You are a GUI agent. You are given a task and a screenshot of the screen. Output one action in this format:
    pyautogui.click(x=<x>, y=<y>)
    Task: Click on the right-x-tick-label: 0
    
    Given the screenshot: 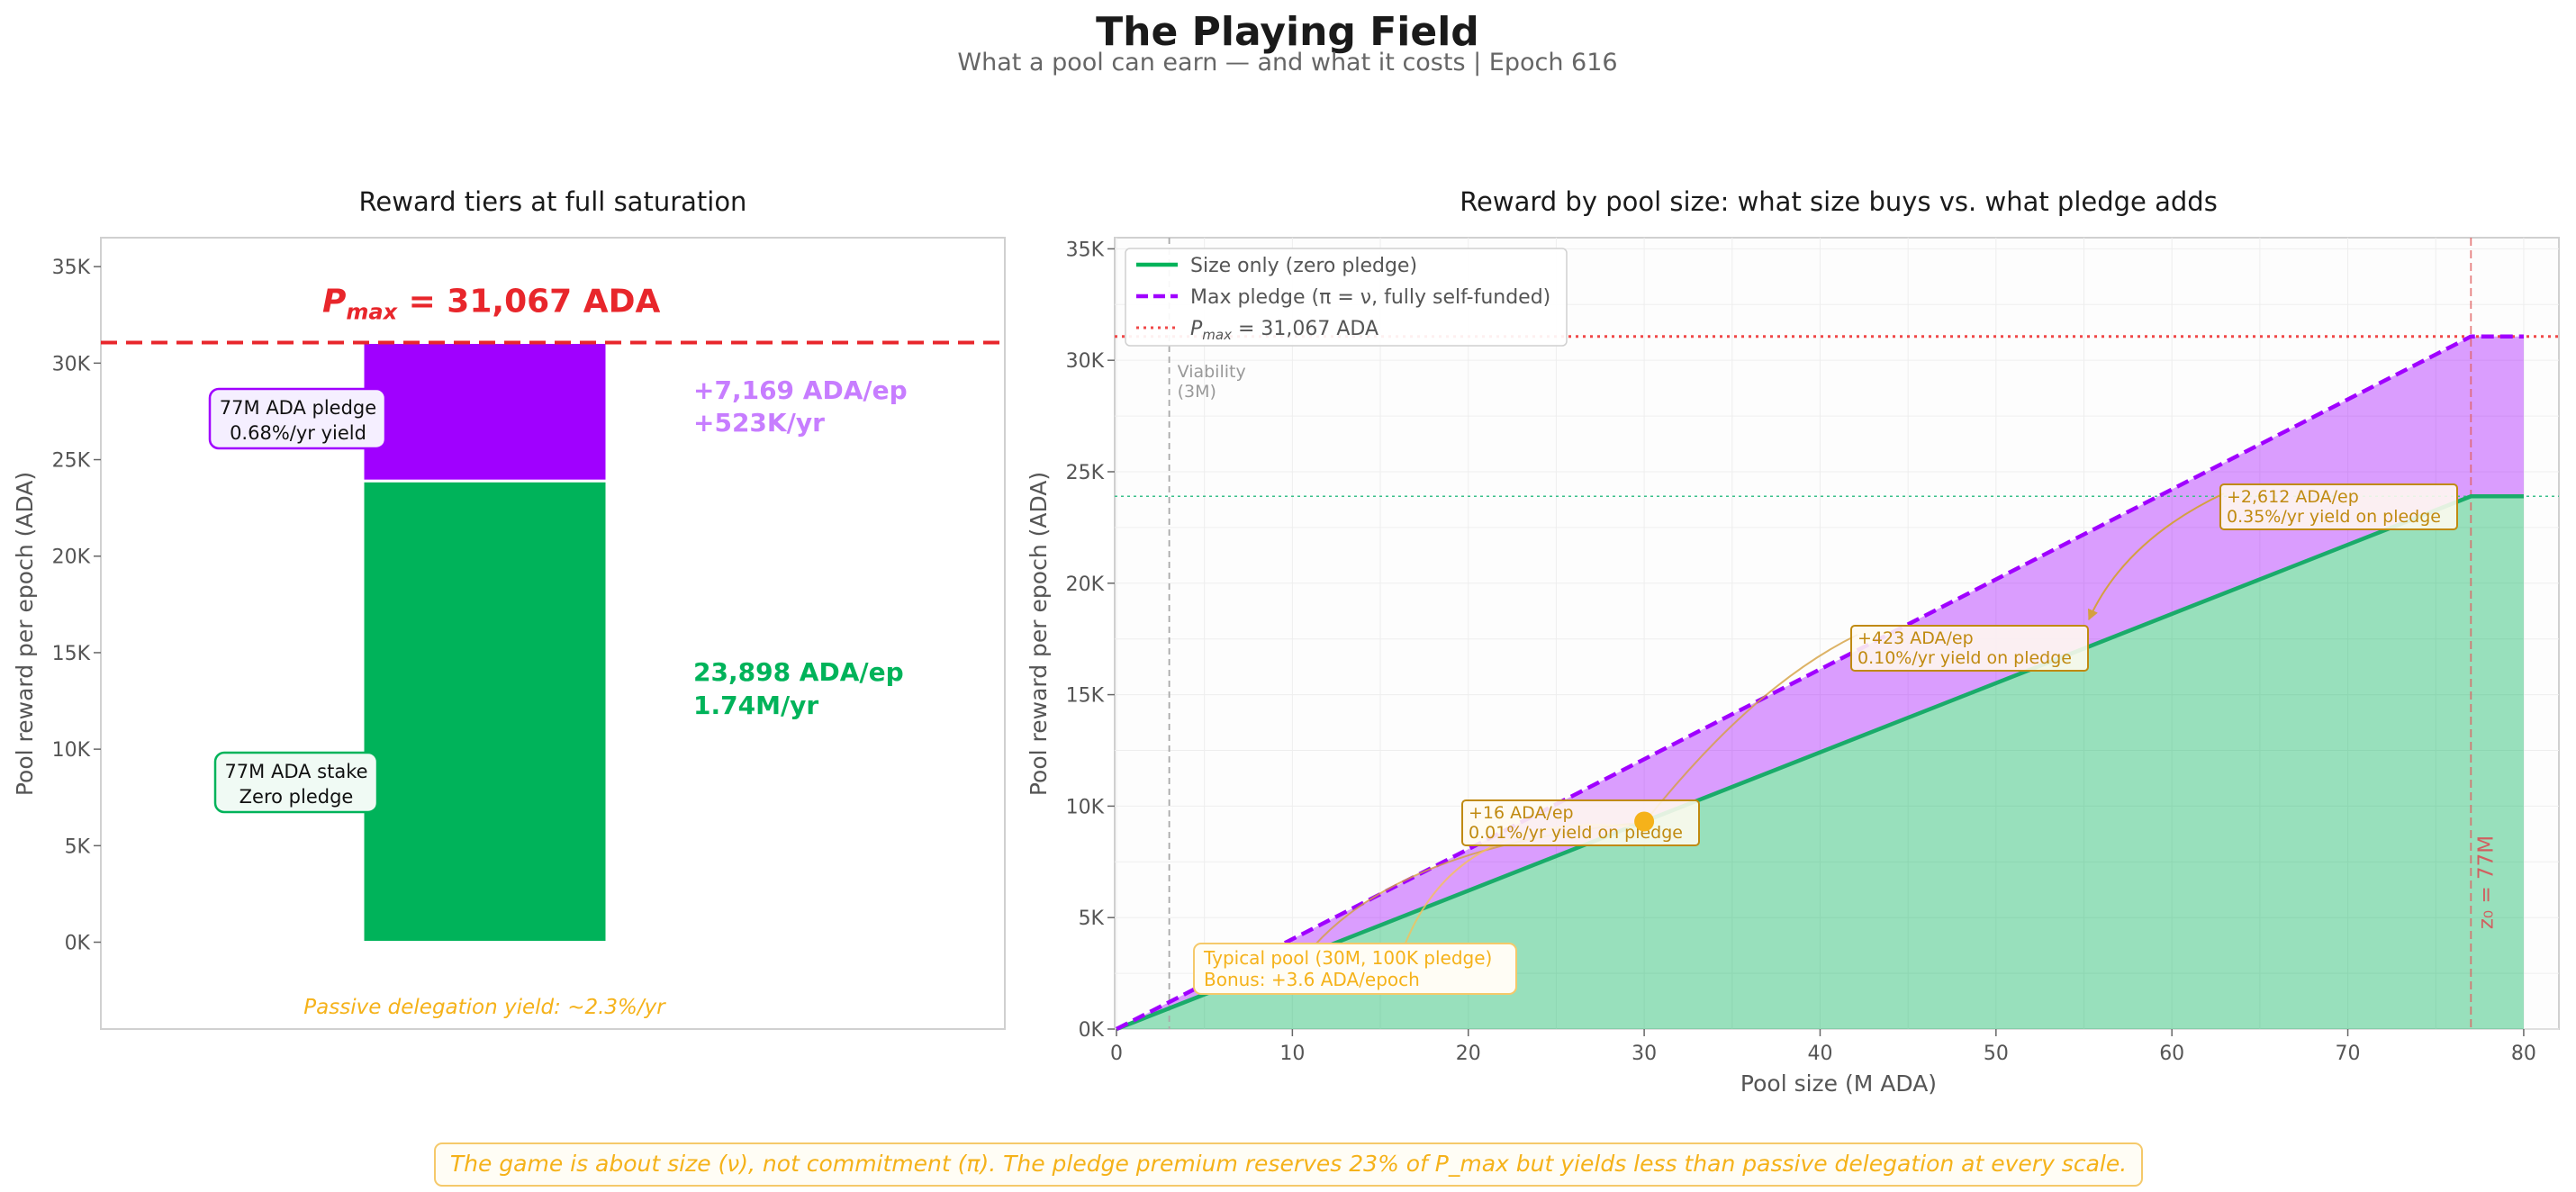 What is the action you would take?
    pyautogui.click(x=1116, y=1054)
    